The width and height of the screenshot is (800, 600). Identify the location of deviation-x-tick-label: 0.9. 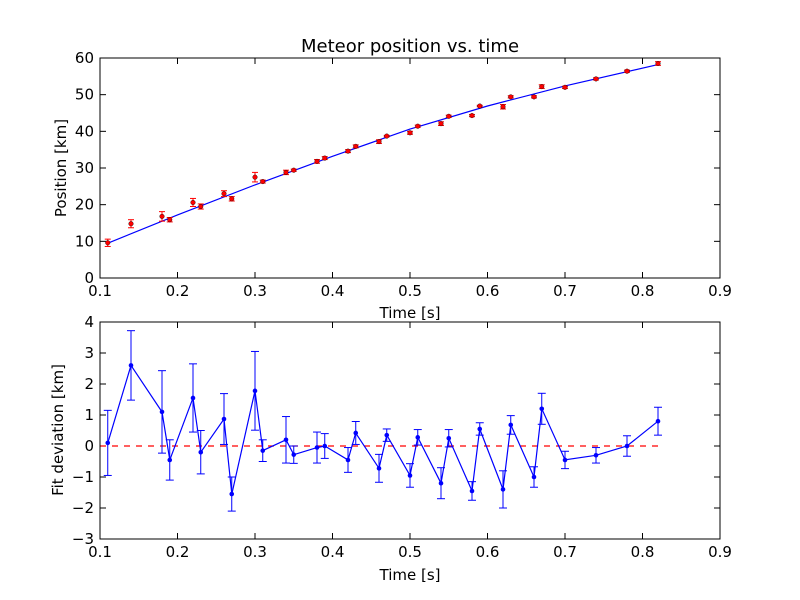
(720, 552).